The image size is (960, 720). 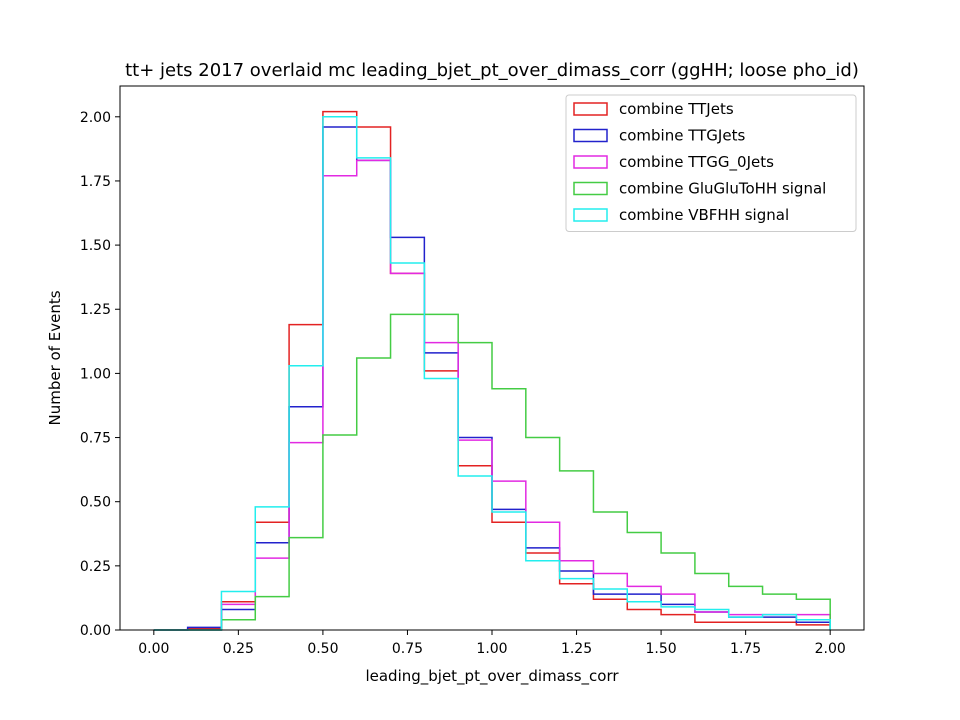 What do you see at coordinates (95, 118) in the screenshot?
I see `y-tick-label: 2.00` at bounding box center [95, 118].